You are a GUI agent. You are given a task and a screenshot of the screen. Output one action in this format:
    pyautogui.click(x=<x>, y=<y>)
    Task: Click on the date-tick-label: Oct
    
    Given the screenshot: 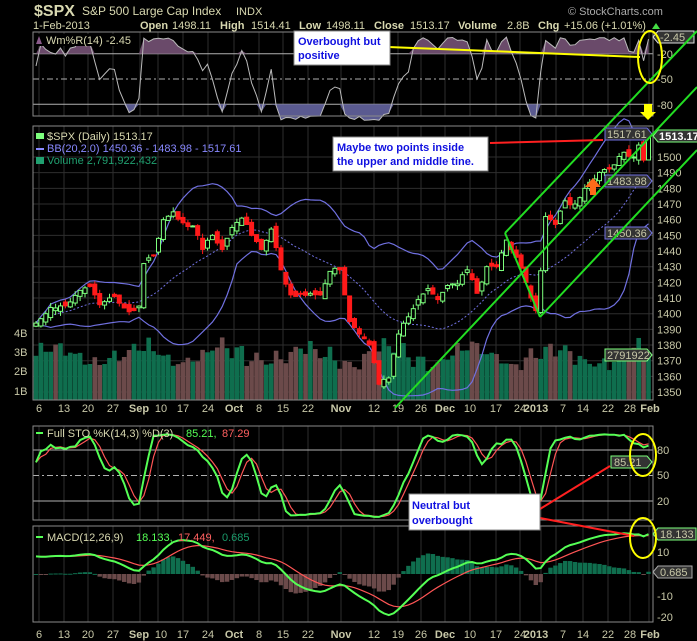 What is the action you would take?
    pyautogui.click(x=234, y=635)
    